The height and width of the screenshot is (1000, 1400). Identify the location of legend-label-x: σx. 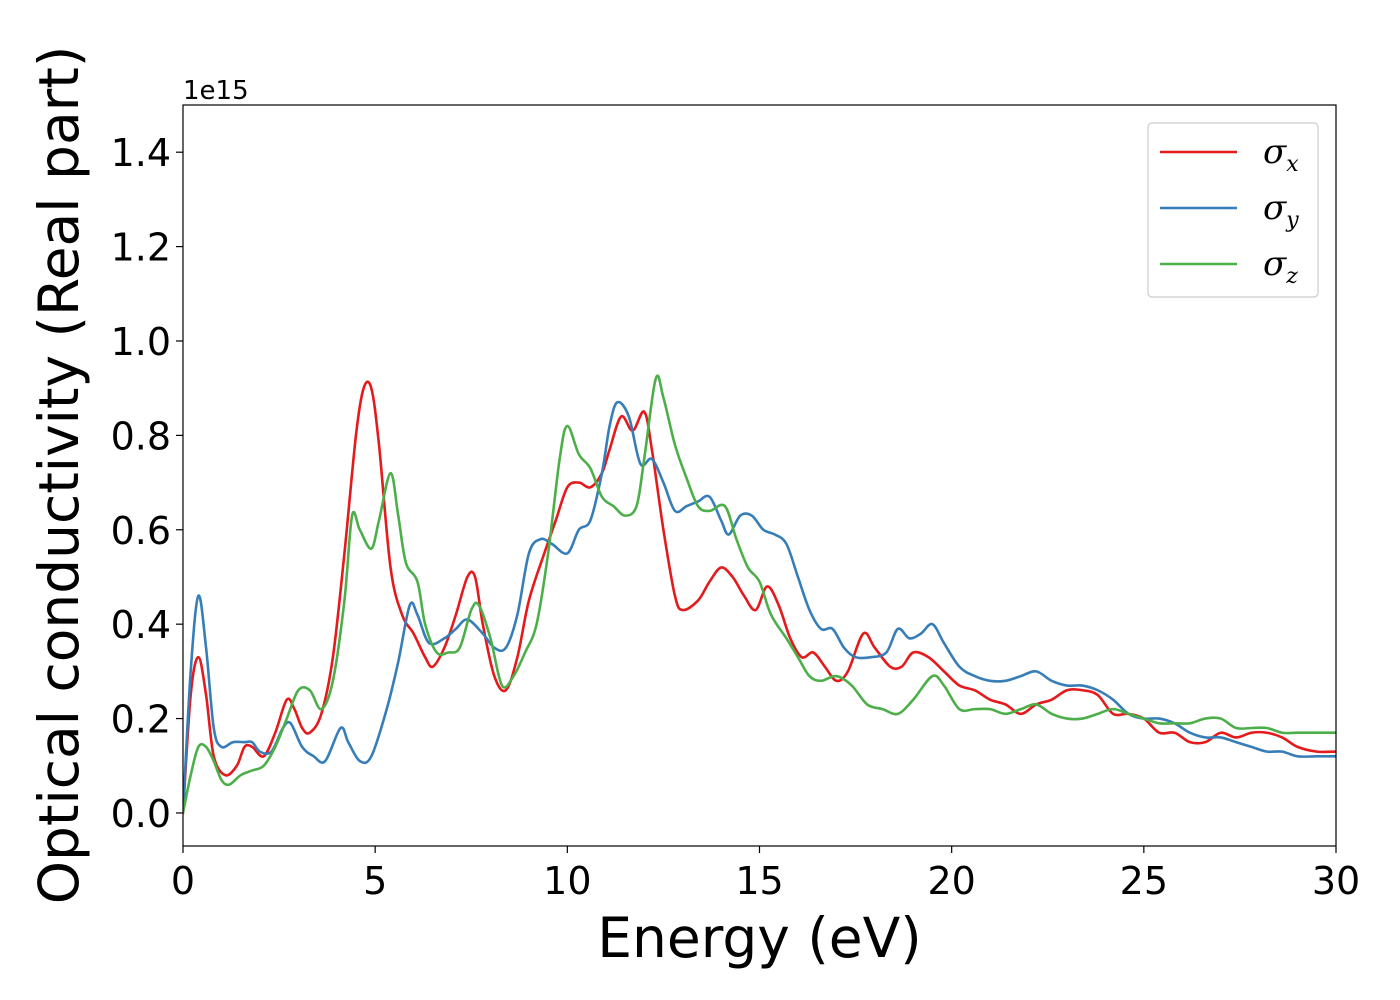
(1281, 154).